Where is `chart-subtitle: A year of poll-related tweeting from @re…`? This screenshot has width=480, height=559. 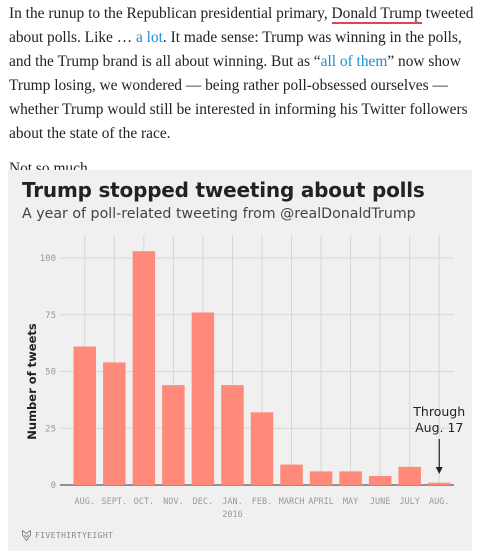
chart-subtitle: A year of poll-related tweeting from @re… is located at coordinates (219, 214).